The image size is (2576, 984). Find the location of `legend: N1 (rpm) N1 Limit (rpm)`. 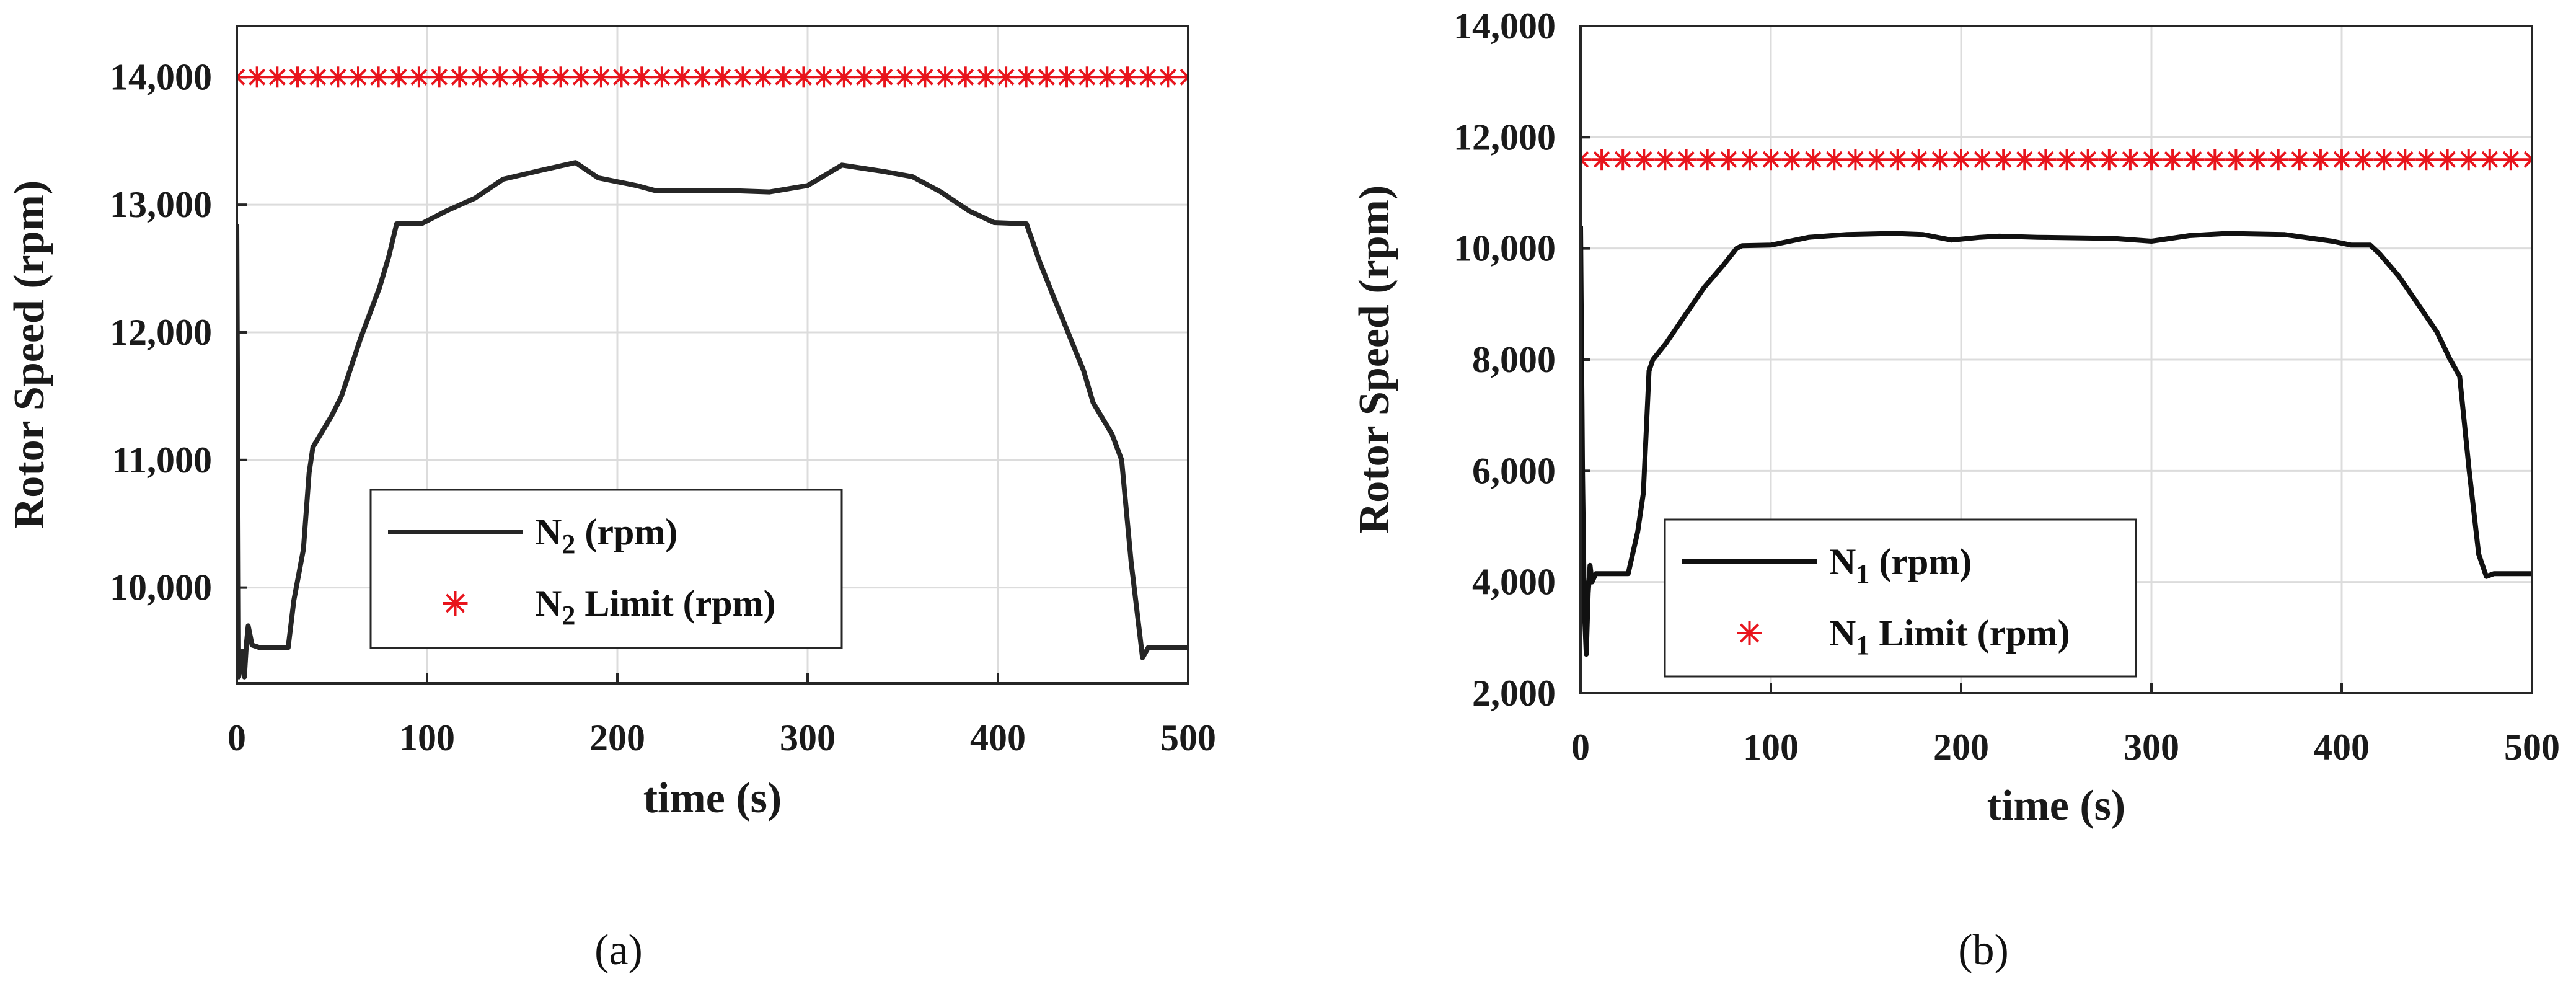

legend: N1 (rpm) N1 Limit (rpm) is located at coordinates (1900, 598).